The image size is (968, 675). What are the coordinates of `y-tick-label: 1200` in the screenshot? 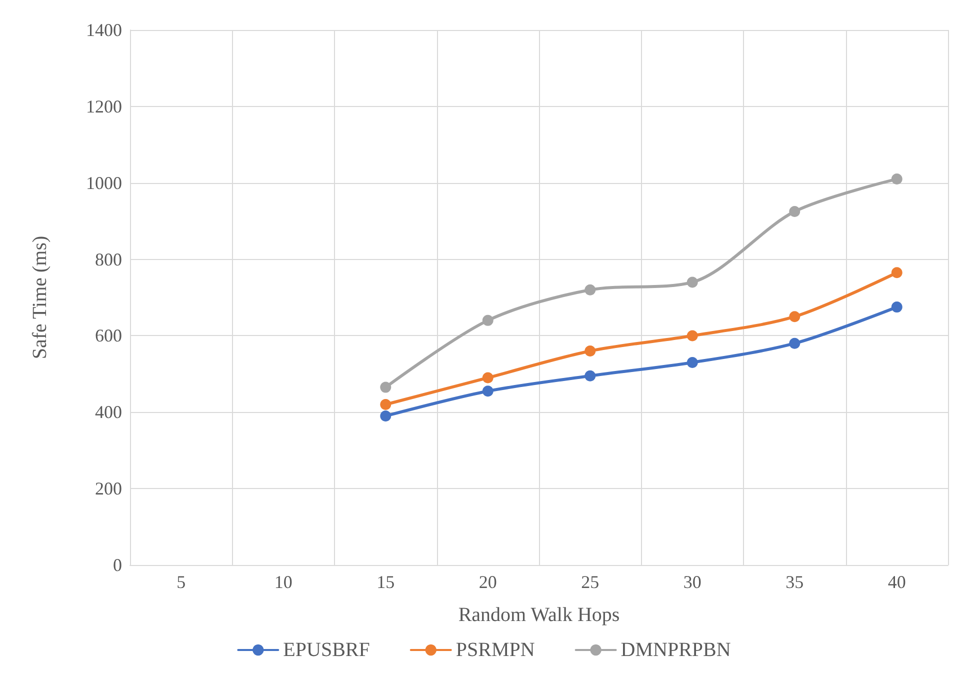 It's located at (104, 106).